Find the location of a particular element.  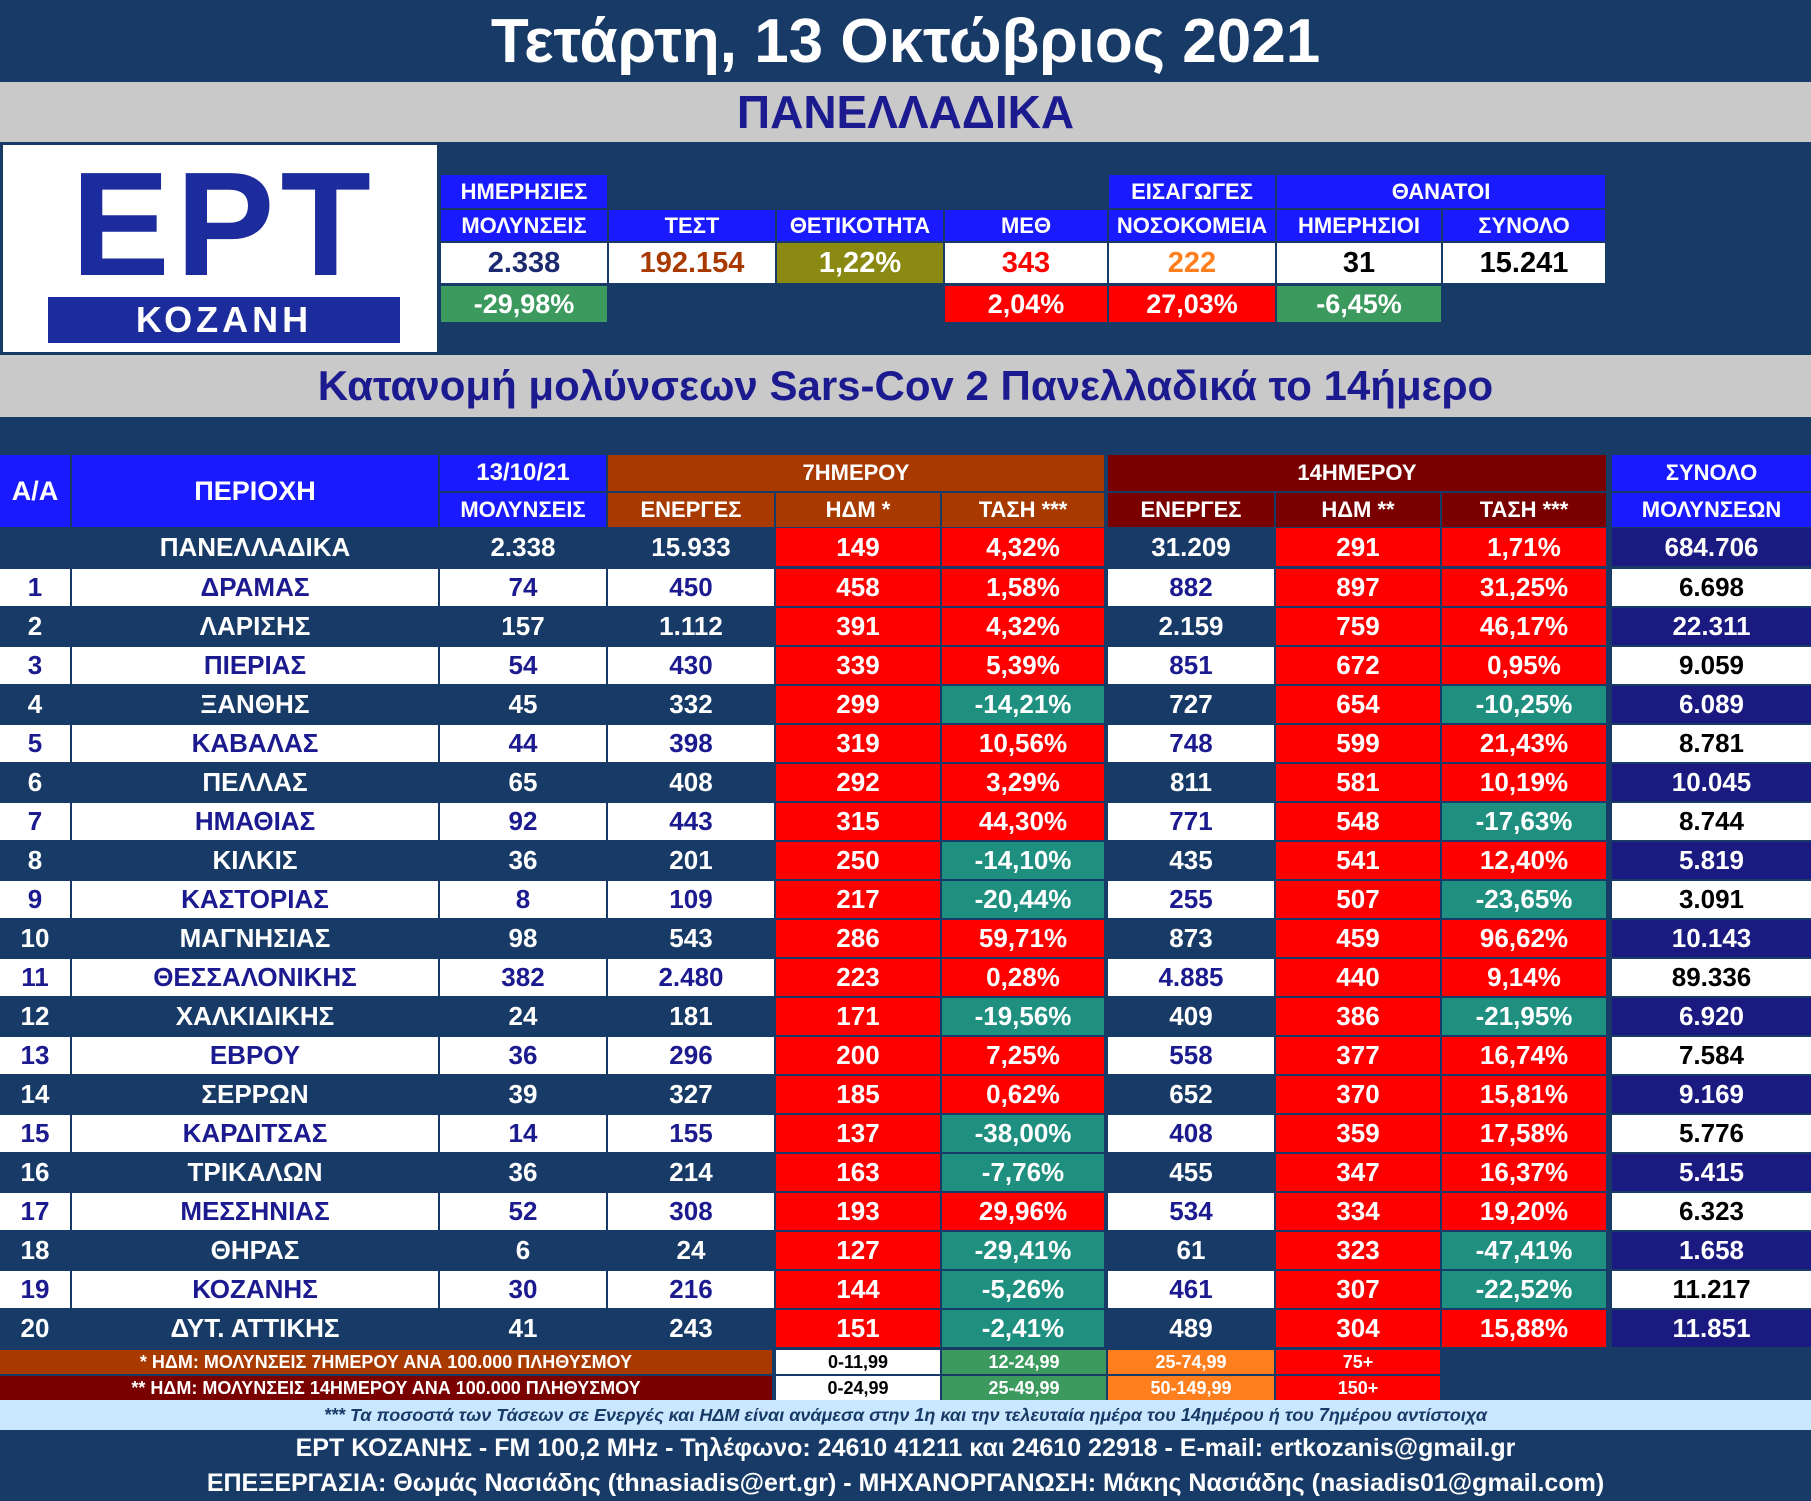

row-trend-14: -23,65% is located at coordinates (1524, 899).